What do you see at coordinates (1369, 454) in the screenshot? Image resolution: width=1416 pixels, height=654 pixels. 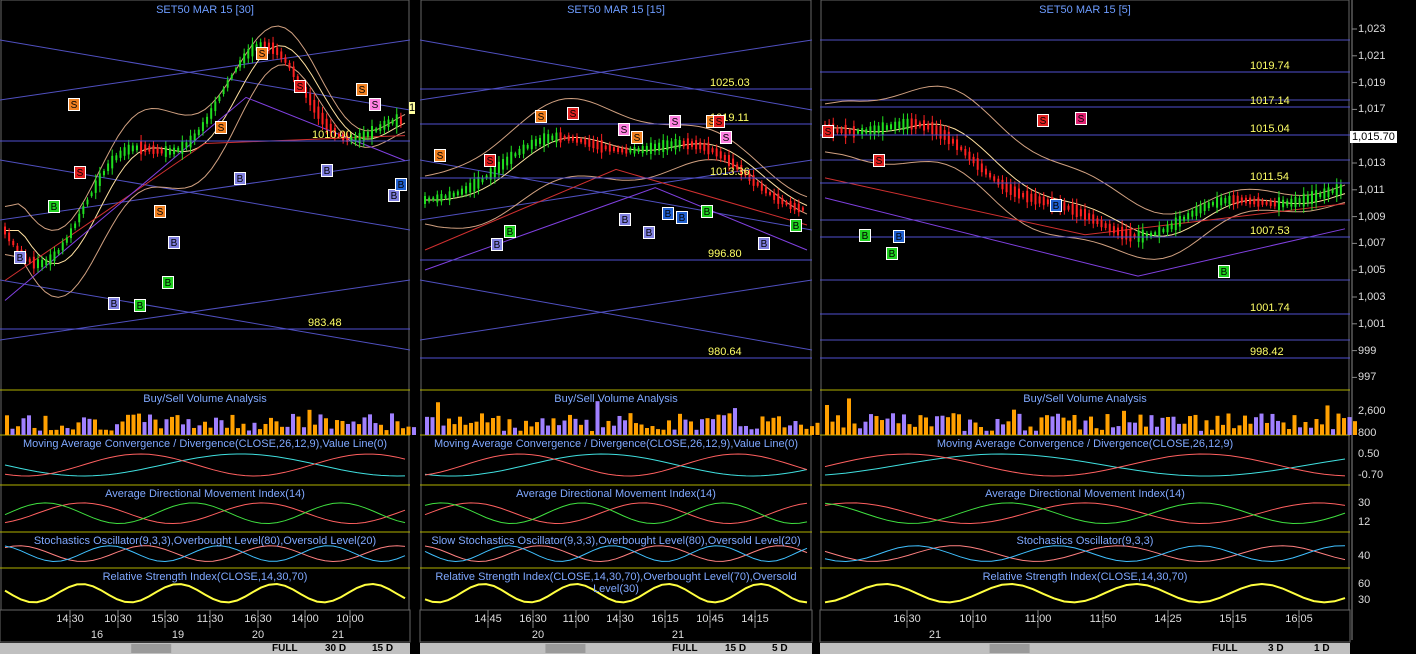 I see `indicator-axis-label: 0.50` at bounding box center [1369, 454].